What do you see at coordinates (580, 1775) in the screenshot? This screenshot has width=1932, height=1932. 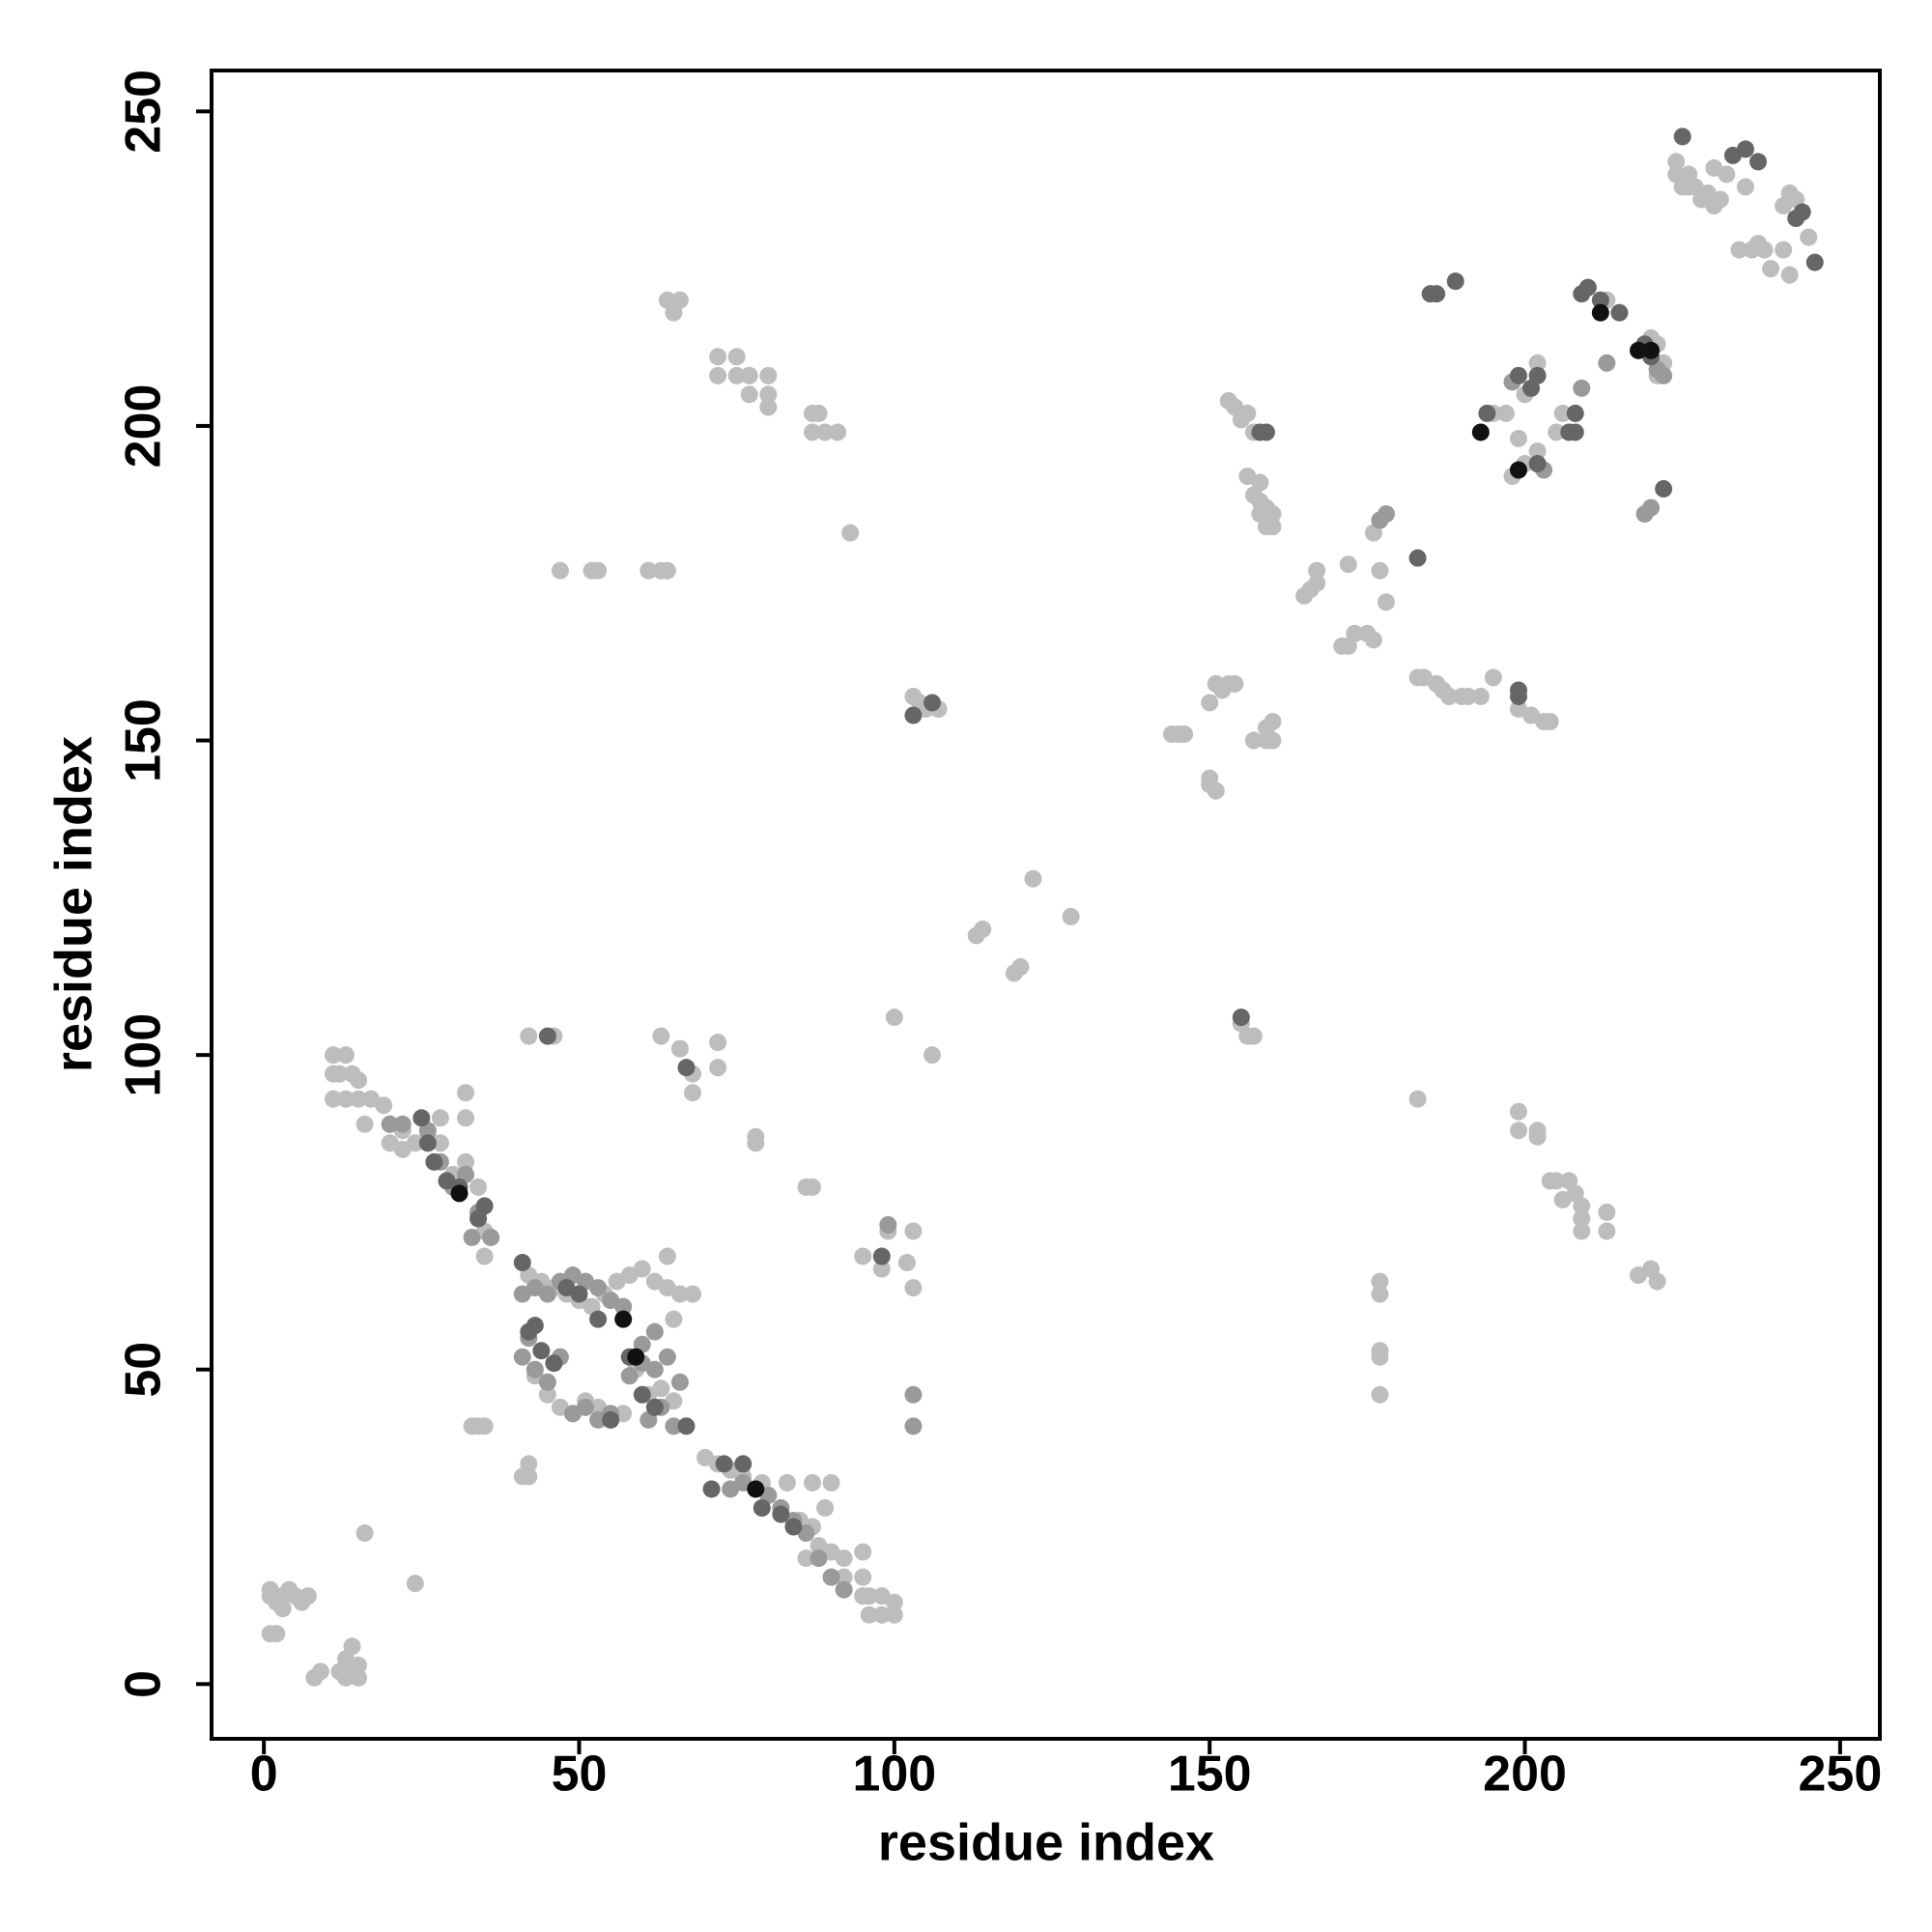 I see `x-tick-label: 50` at bounding box center [580, 1775].